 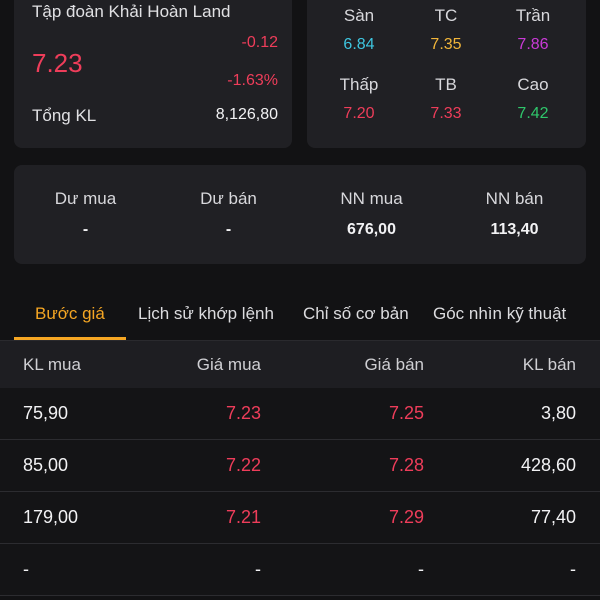 I want to click on price-high-label: Cao, so click(x=533, y=84).